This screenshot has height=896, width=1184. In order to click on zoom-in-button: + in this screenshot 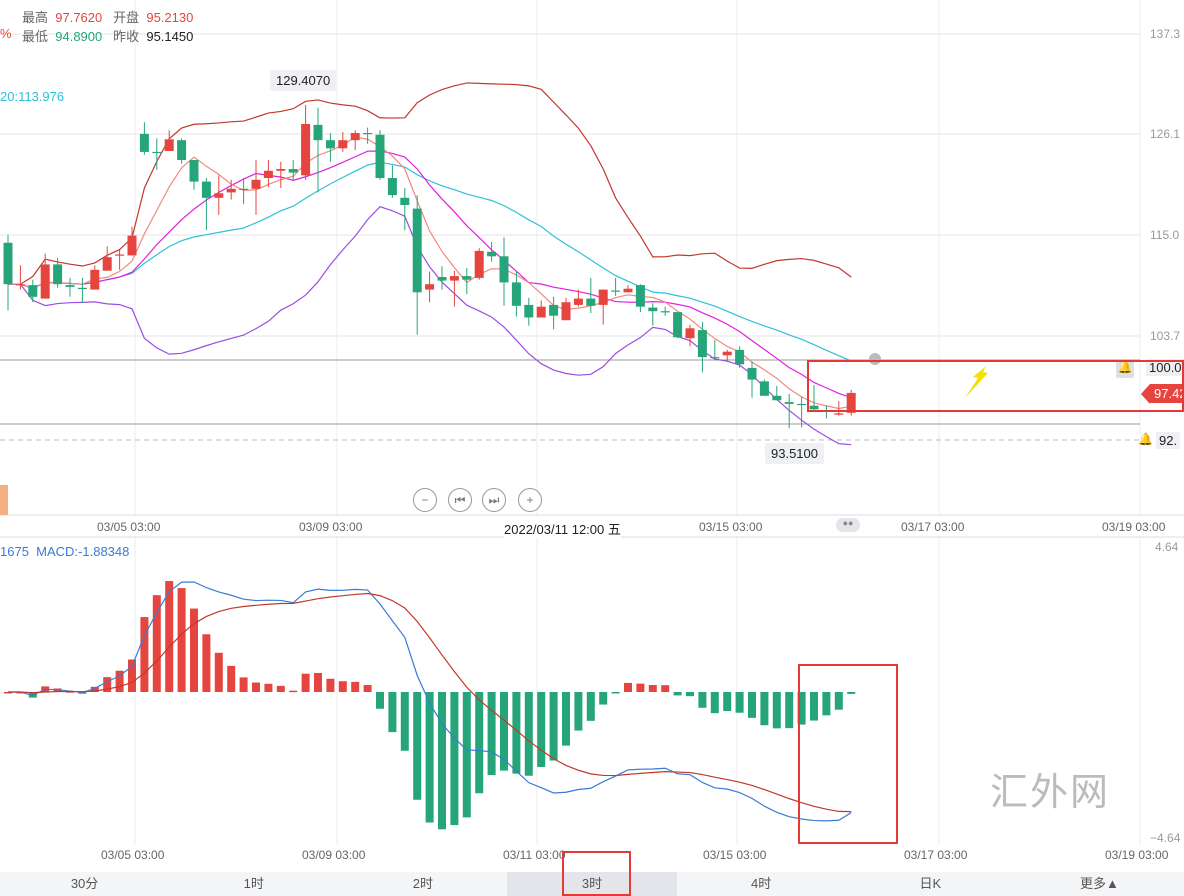, I will do `click(530, 500)`.